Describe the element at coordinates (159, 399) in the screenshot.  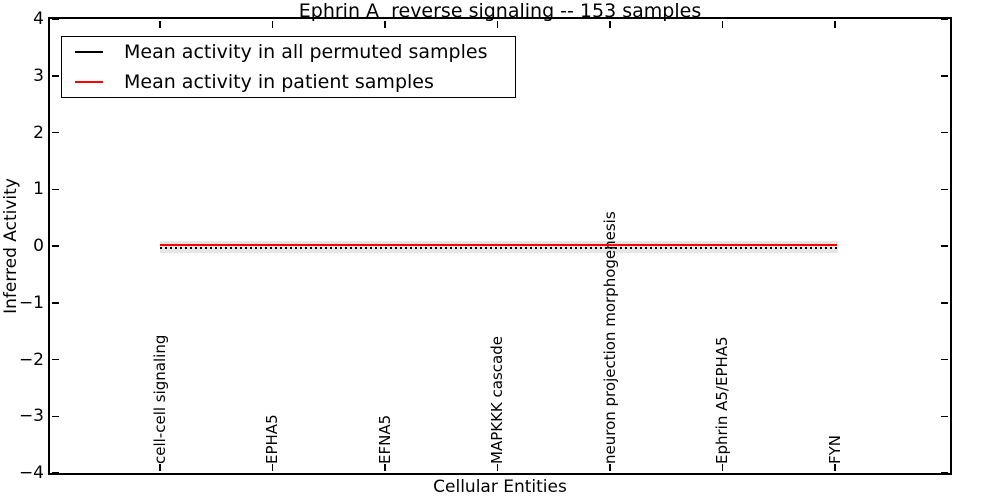
I see `x-tick-label: cell-cell signaling` at that location.